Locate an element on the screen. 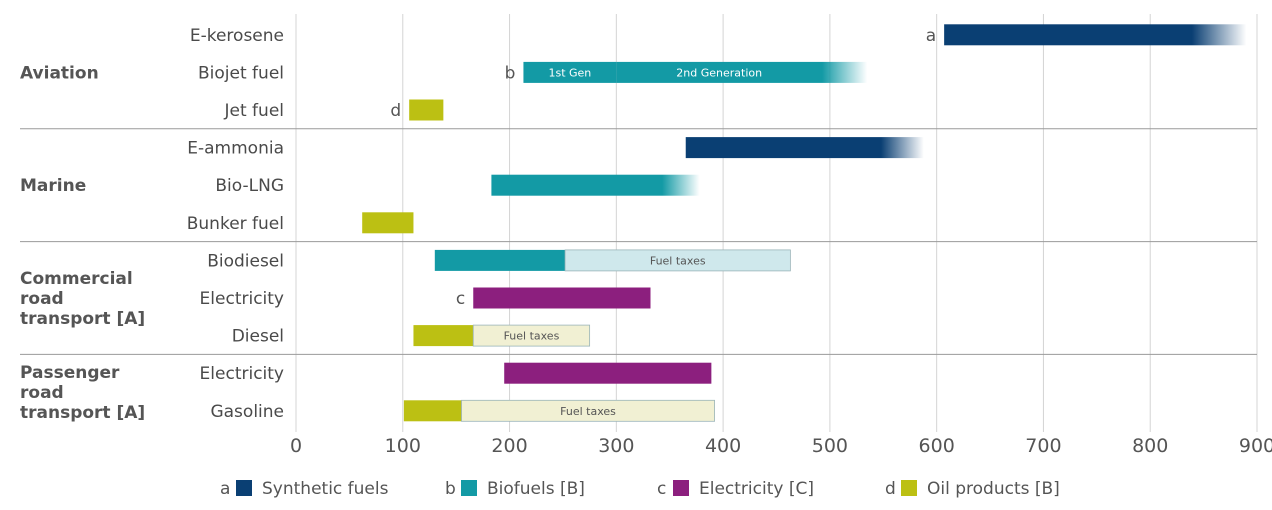 The image size is (1272, 510). x-tick-label: 900 is located at coordinates (1255, 446).